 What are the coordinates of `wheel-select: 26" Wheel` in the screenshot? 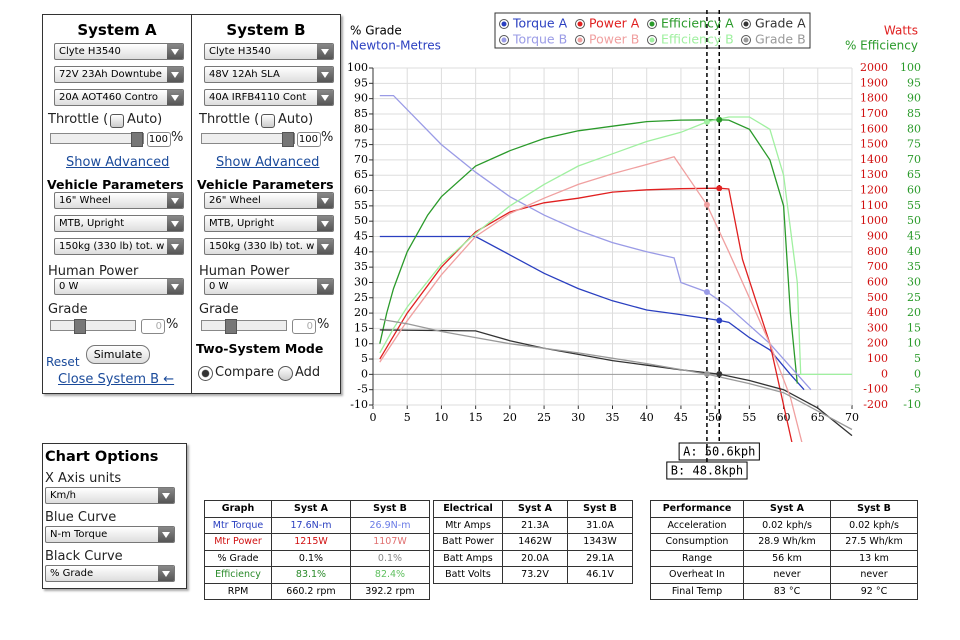 It's located at (269, 200).